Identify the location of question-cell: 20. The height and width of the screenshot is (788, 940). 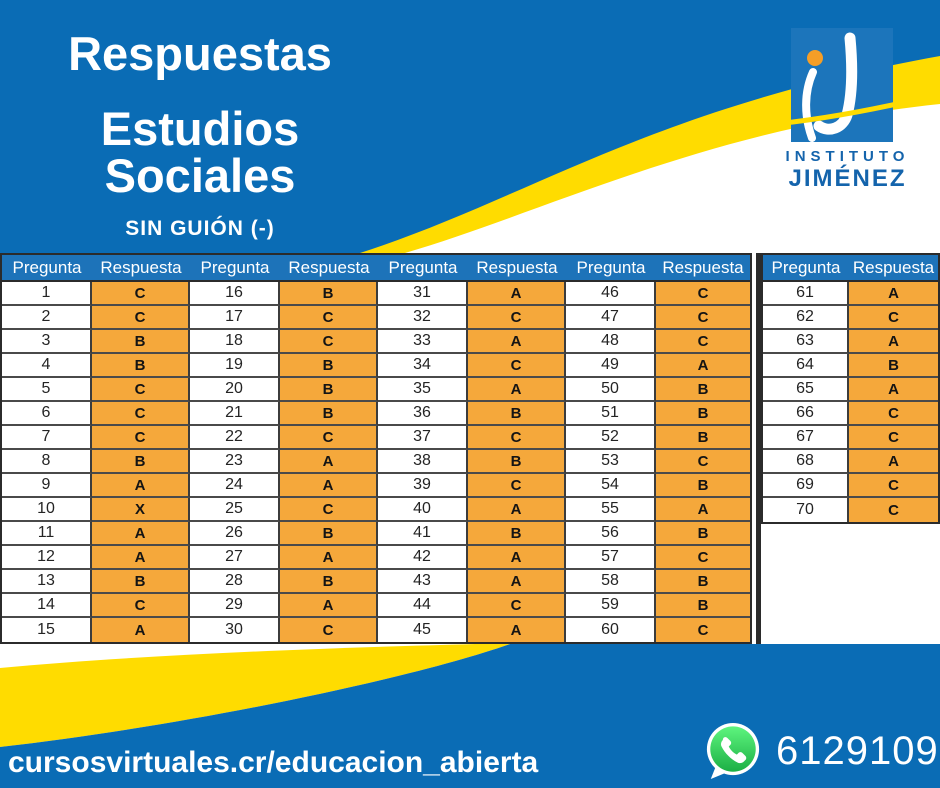
(235, 390).